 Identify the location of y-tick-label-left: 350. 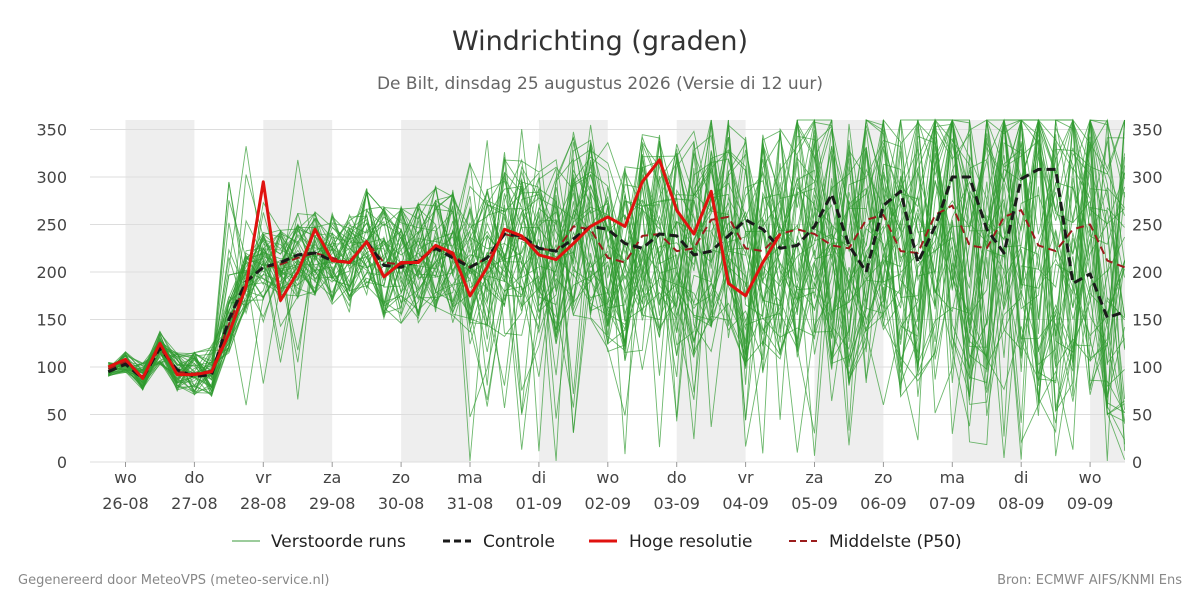
(51, 130).